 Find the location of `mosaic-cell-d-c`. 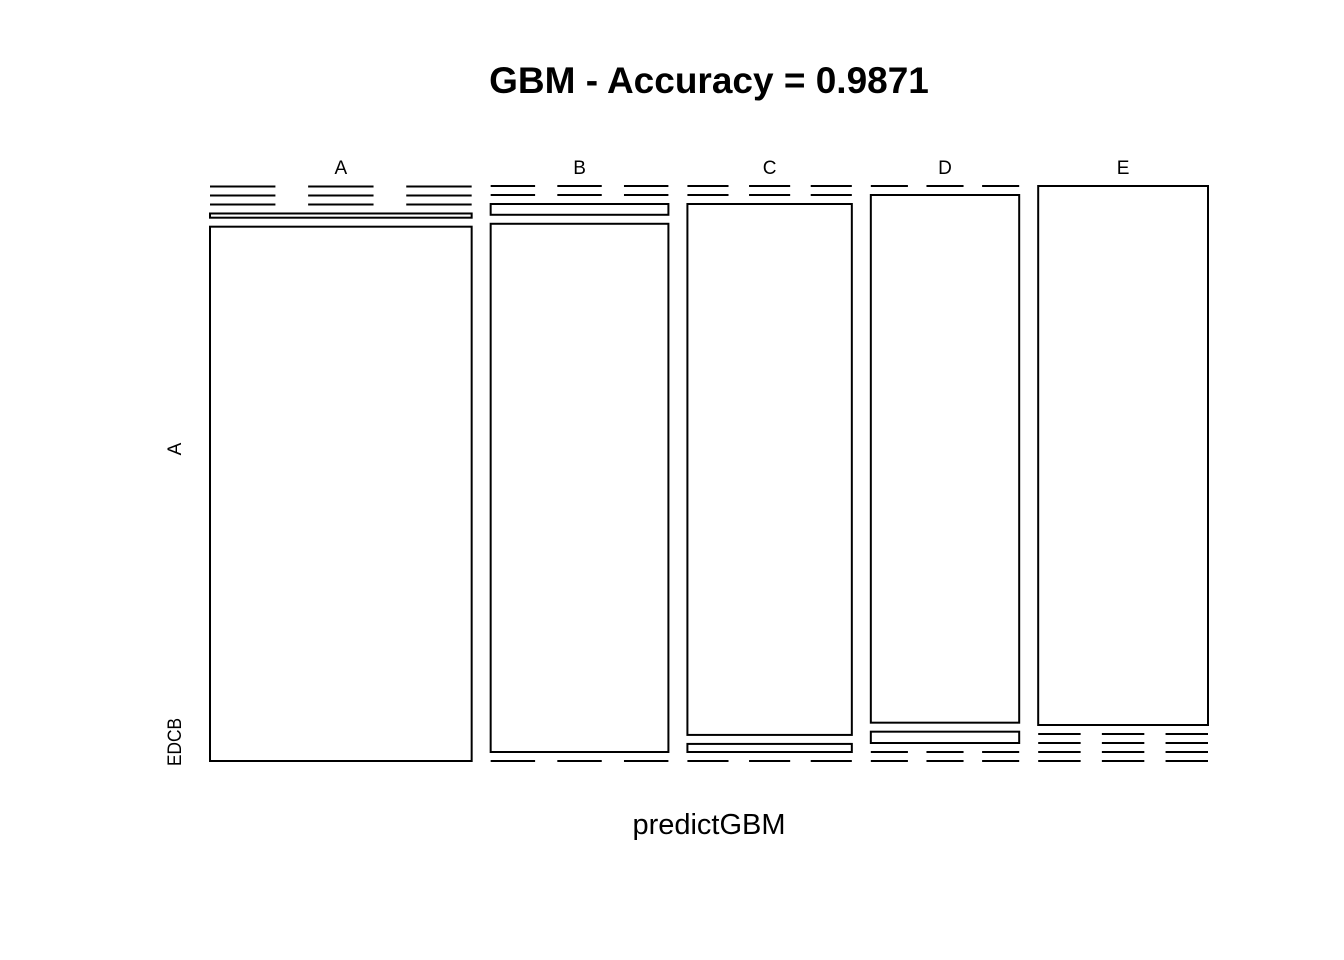

mosaic-cell-d-c is located at coordinates (945, 737).